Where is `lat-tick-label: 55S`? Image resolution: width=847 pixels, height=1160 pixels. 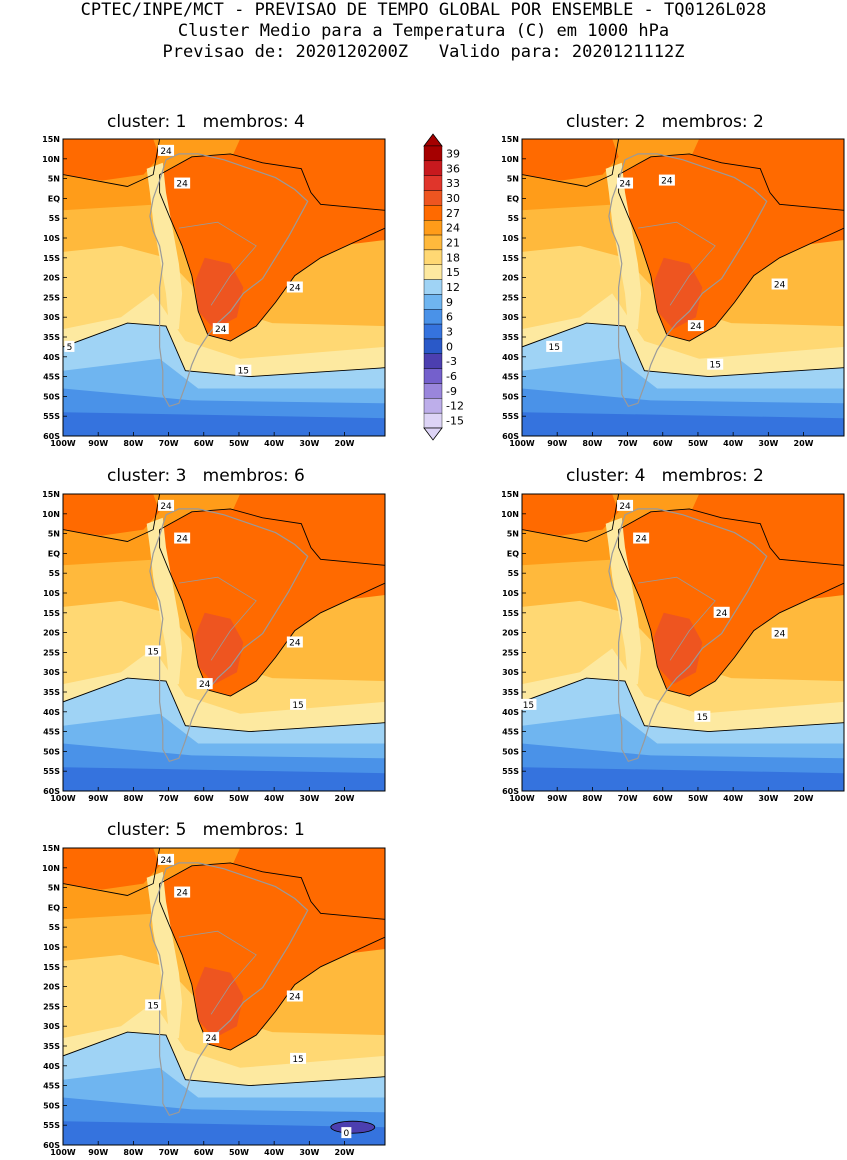 lat-tick-label: 55S is located at coordinates (510, 416).